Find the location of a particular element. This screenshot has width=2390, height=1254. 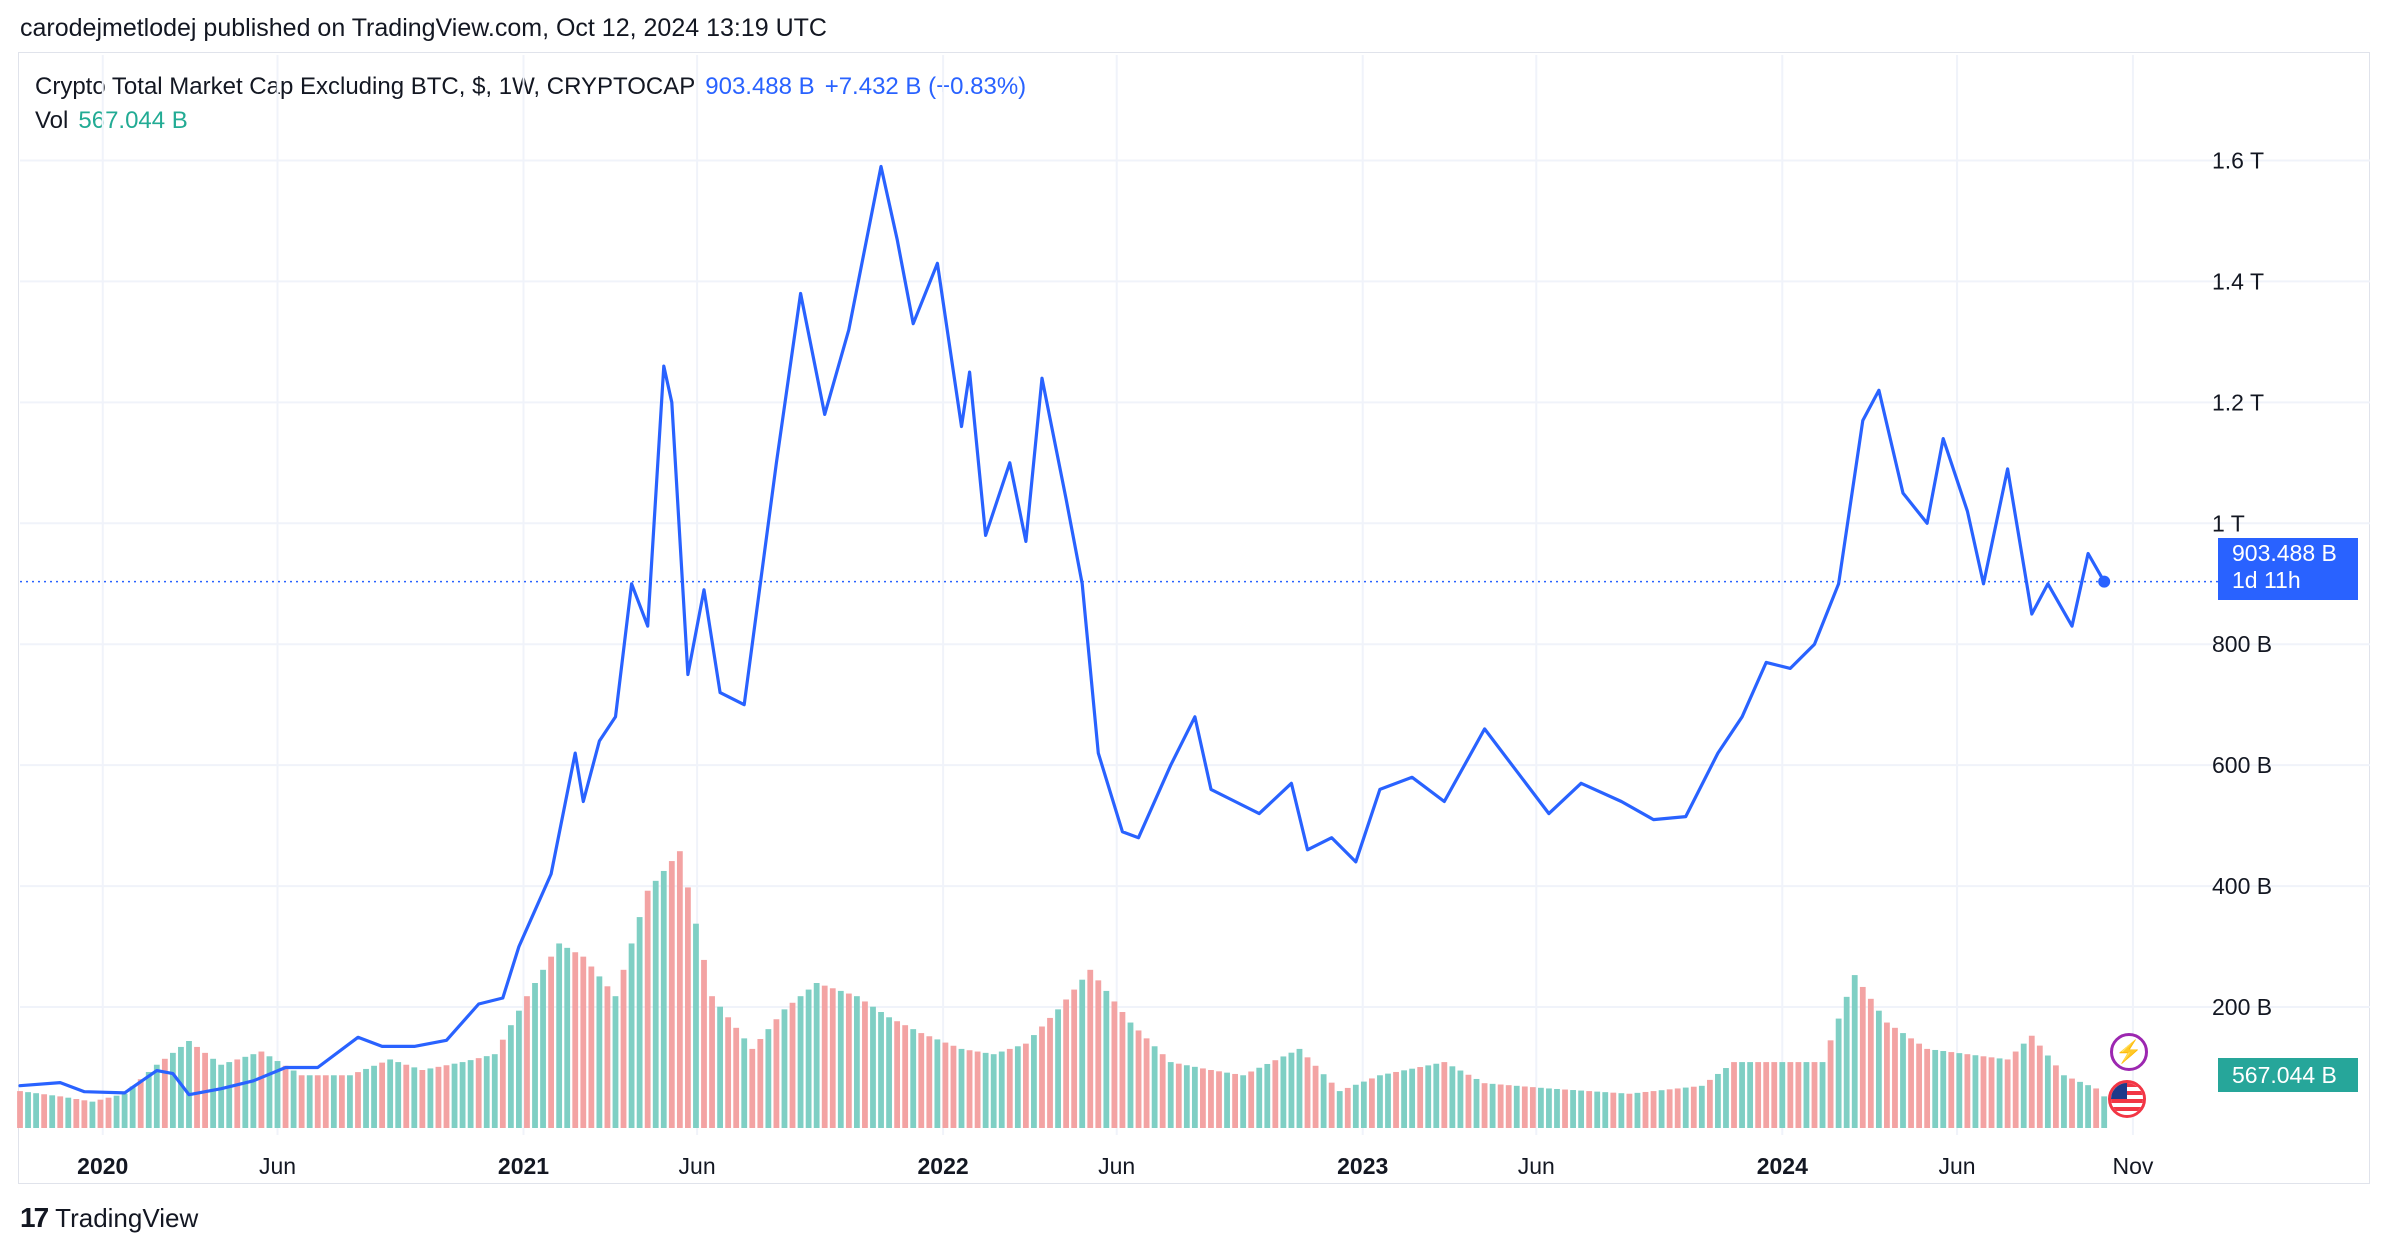

last-price-dot is located at coordinates (2104, 581).